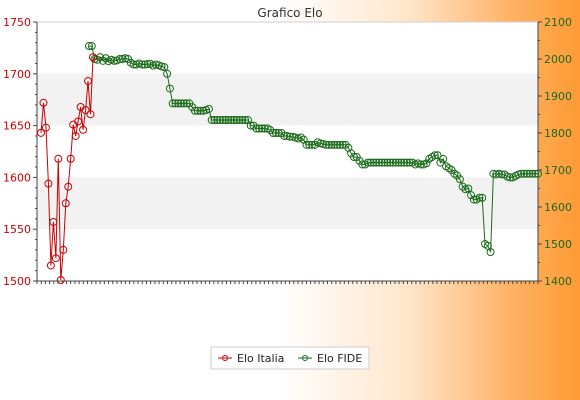 The image size is (580, 400). What do you see at coordinates (17, 281) in the screenshot?
I see `left-axis-tick-label: 1500` at bounding box center [17, 281].